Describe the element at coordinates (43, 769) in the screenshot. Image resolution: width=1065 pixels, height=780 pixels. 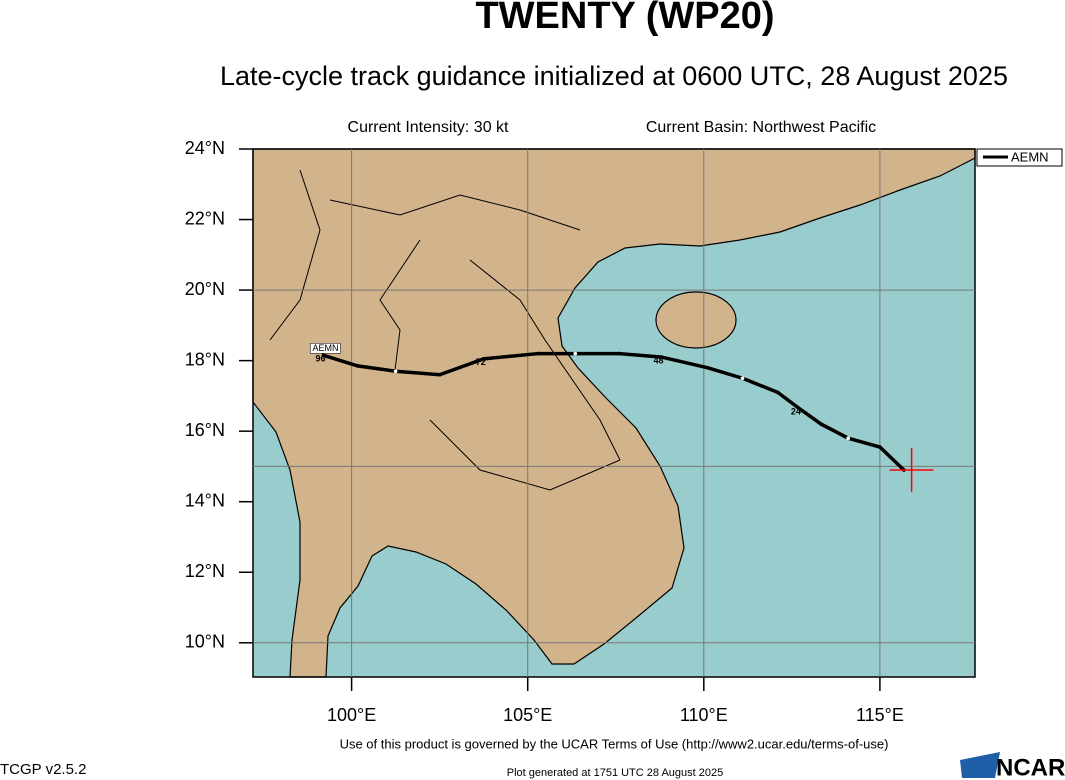
I see `version: TCGP v2.5.2` at that location.